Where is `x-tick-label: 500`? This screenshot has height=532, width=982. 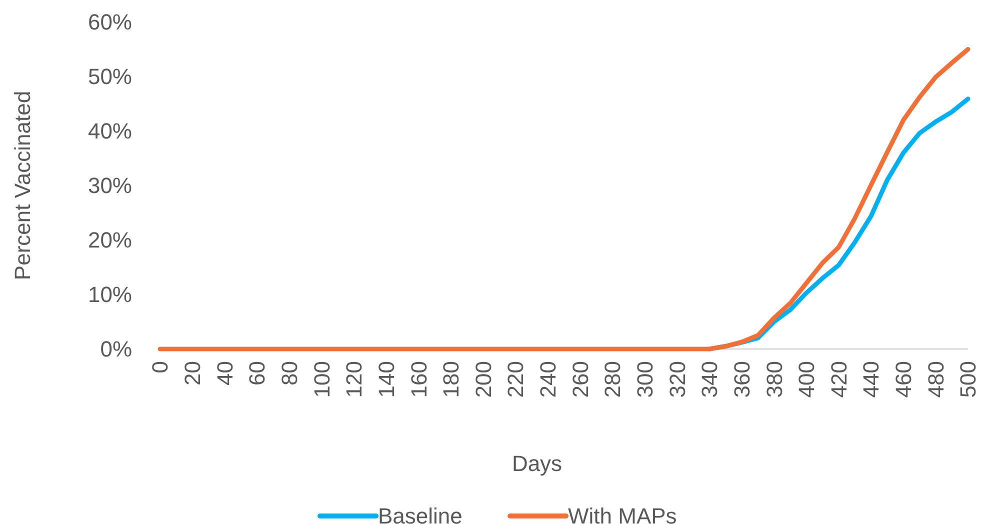
x-tick-label: 500 is located at coordinates (968, 379).